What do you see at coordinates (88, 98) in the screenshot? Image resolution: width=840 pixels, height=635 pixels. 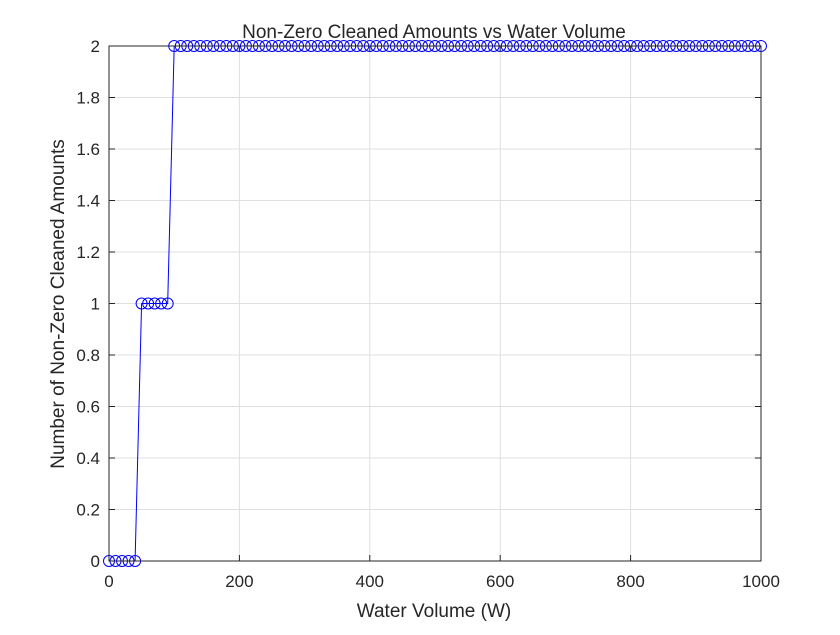 I see `y-tick-label: 1.8` at bounding box center [88, 98].